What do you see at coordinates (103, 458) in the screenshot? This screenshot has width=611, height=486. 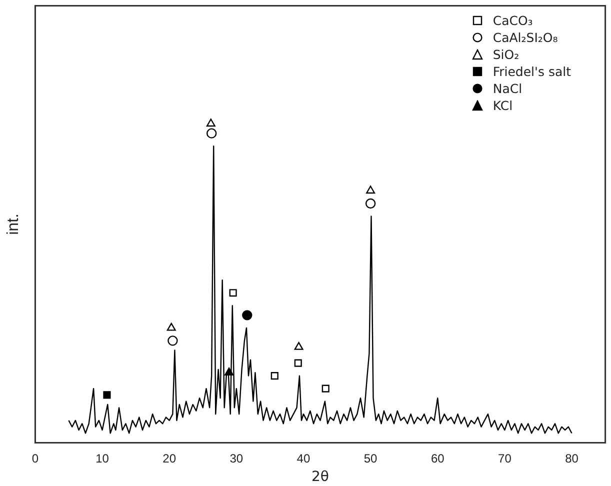 I see `x-tick-label: 10` at bounding box center [103, 458].